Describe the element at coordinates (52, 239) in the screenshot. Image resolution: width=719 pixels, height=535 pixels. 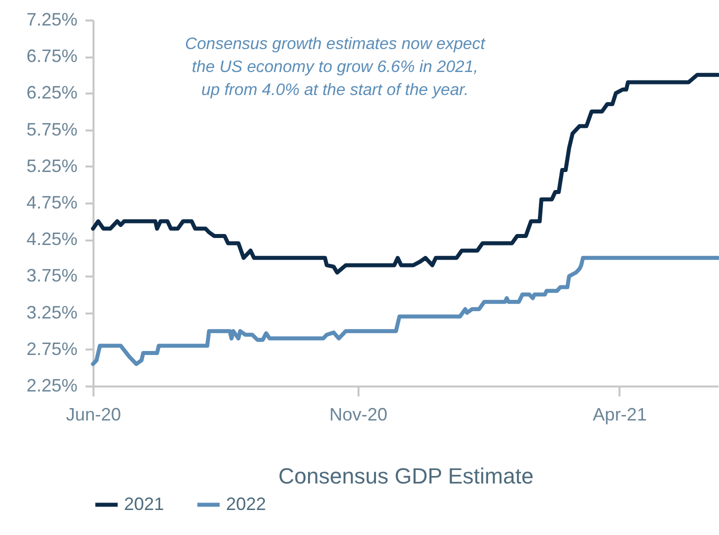
I see `y-tick-label: 4.25%` at that location.